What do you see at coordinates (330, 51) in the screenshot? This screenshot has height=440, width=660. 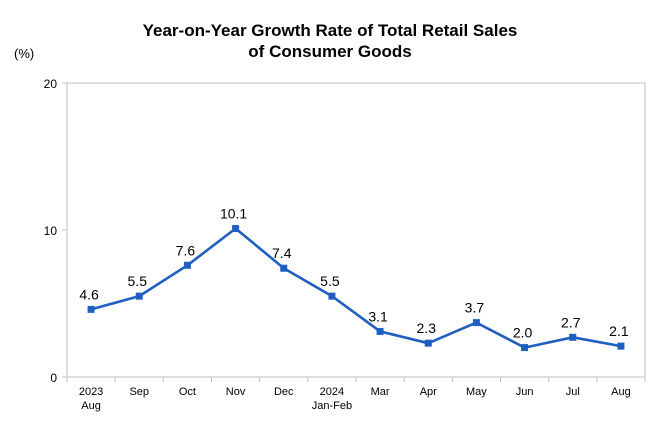 I see `chart-title-line-2: of Consumer Goods` at bounding box center [330, 51].